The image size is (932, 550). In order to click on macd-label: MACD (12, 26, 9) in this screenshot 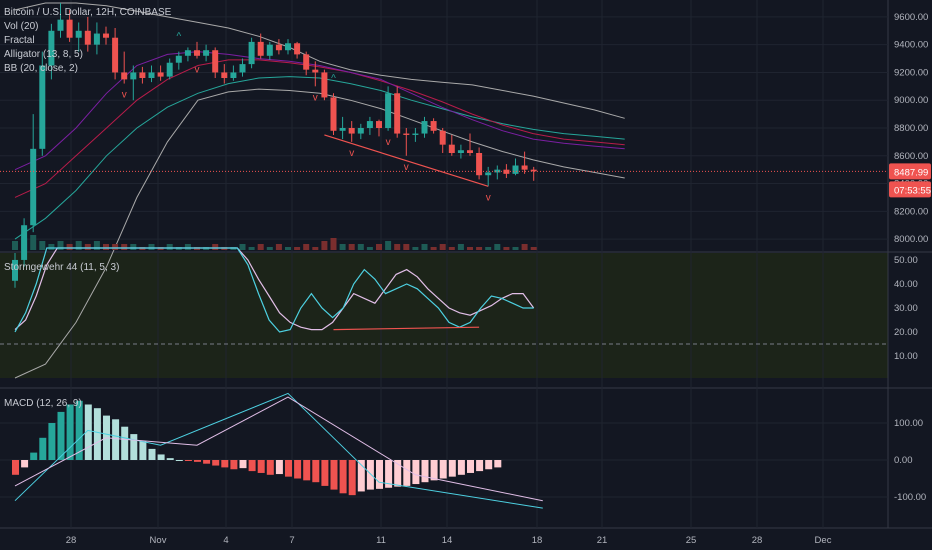, I will do `click(43, 403)`.